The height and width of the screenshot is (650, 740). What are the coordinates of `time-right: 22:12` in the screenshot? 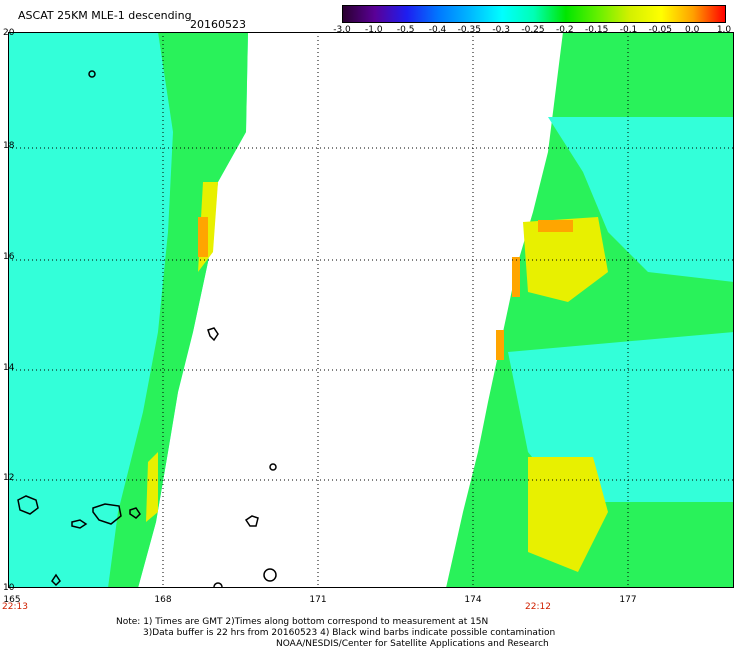 It's located at (538, 607).